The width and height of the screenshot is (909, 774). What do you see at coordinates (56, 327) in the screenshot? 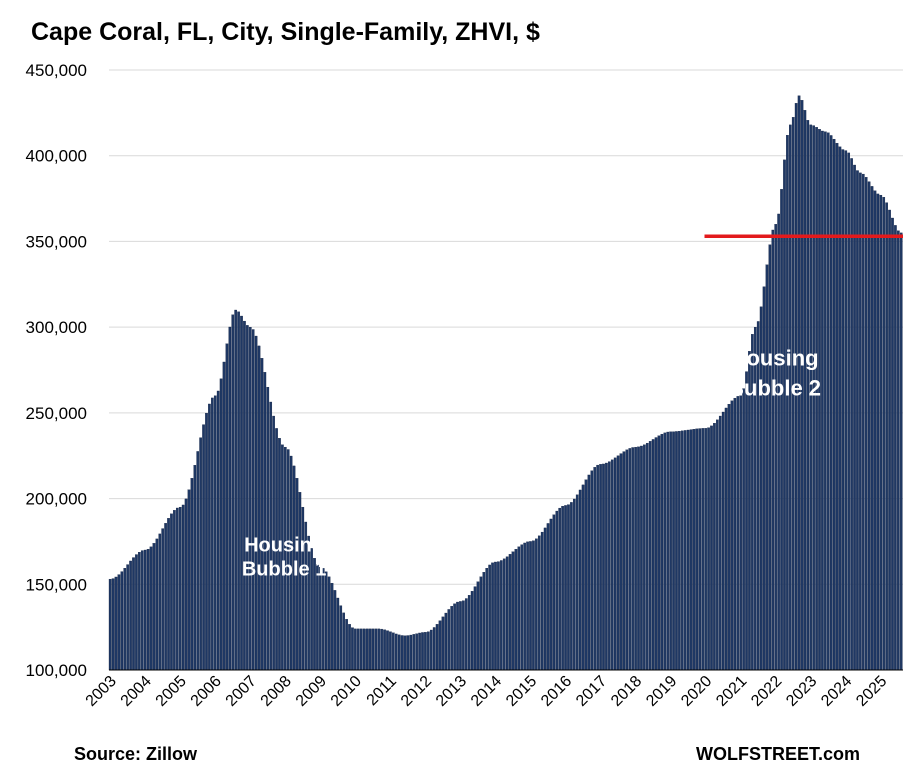
I see `y-tick-label: 300,000` at bounding box center [56, 327].